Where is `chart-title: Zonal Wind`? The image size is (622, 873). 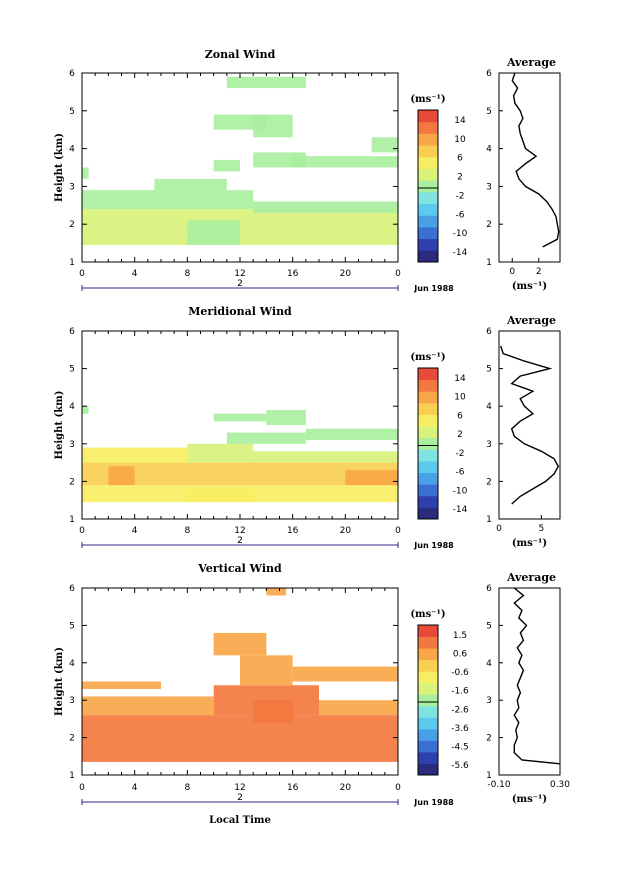
chart-title: Zonal Wind is located at coordinates (240, 54).